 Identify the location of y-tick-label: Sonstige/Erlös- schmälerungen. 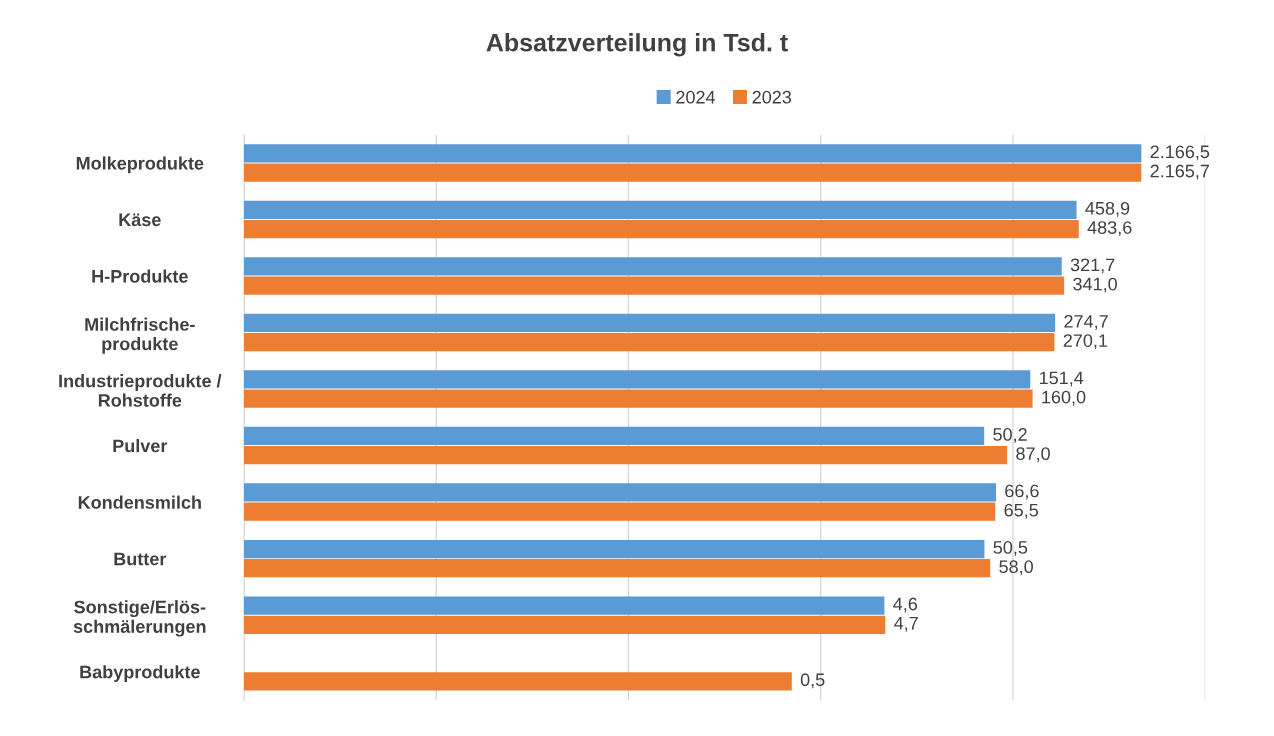
(139, 618).